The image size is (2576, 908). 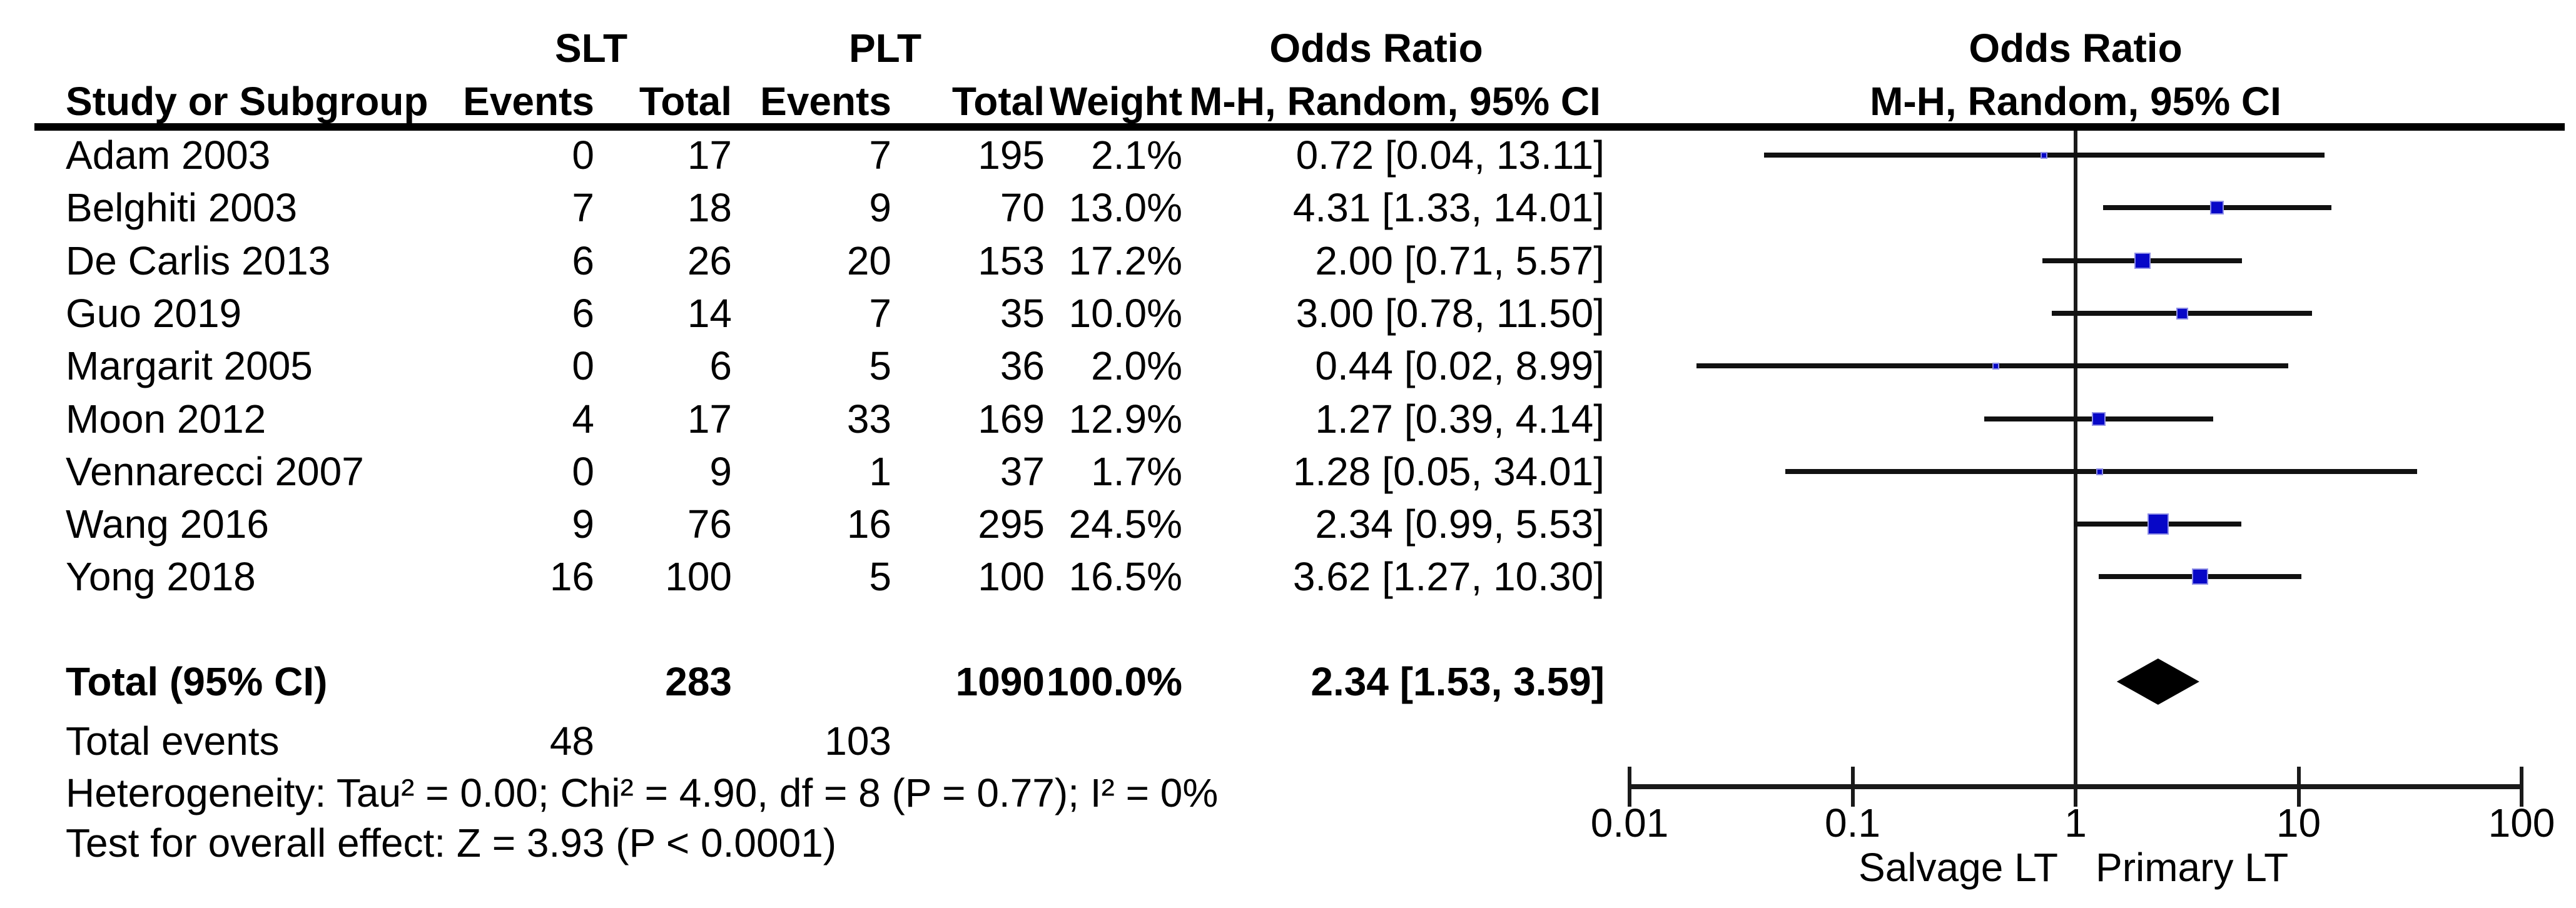 What do you see at coordinates (880, 471) in the screenshot?
I see `plt-events-cell: 1` at bounding box center [880, 471].